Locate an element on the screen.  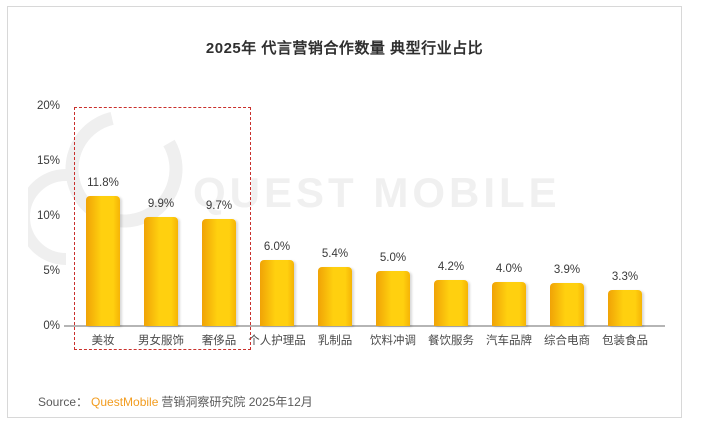
chart-title: 2025年 代言营销合作数量 典型行业占比 is located at coordinates (344, 48).